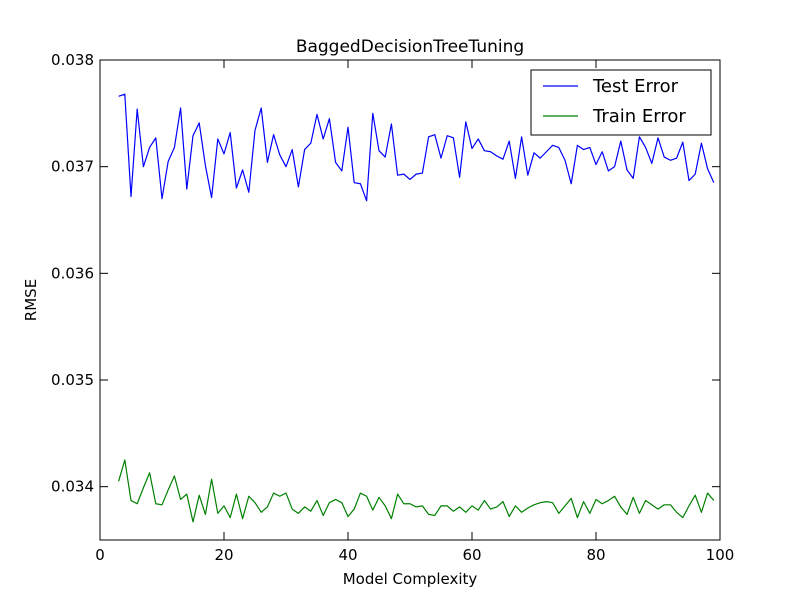 The height and width of the screenshot is (600, 800). What do you see at coordinates (639, 116) in the screenshot?
I see `legend-label-train-error: Train Error` at bounding box center [639, 116].